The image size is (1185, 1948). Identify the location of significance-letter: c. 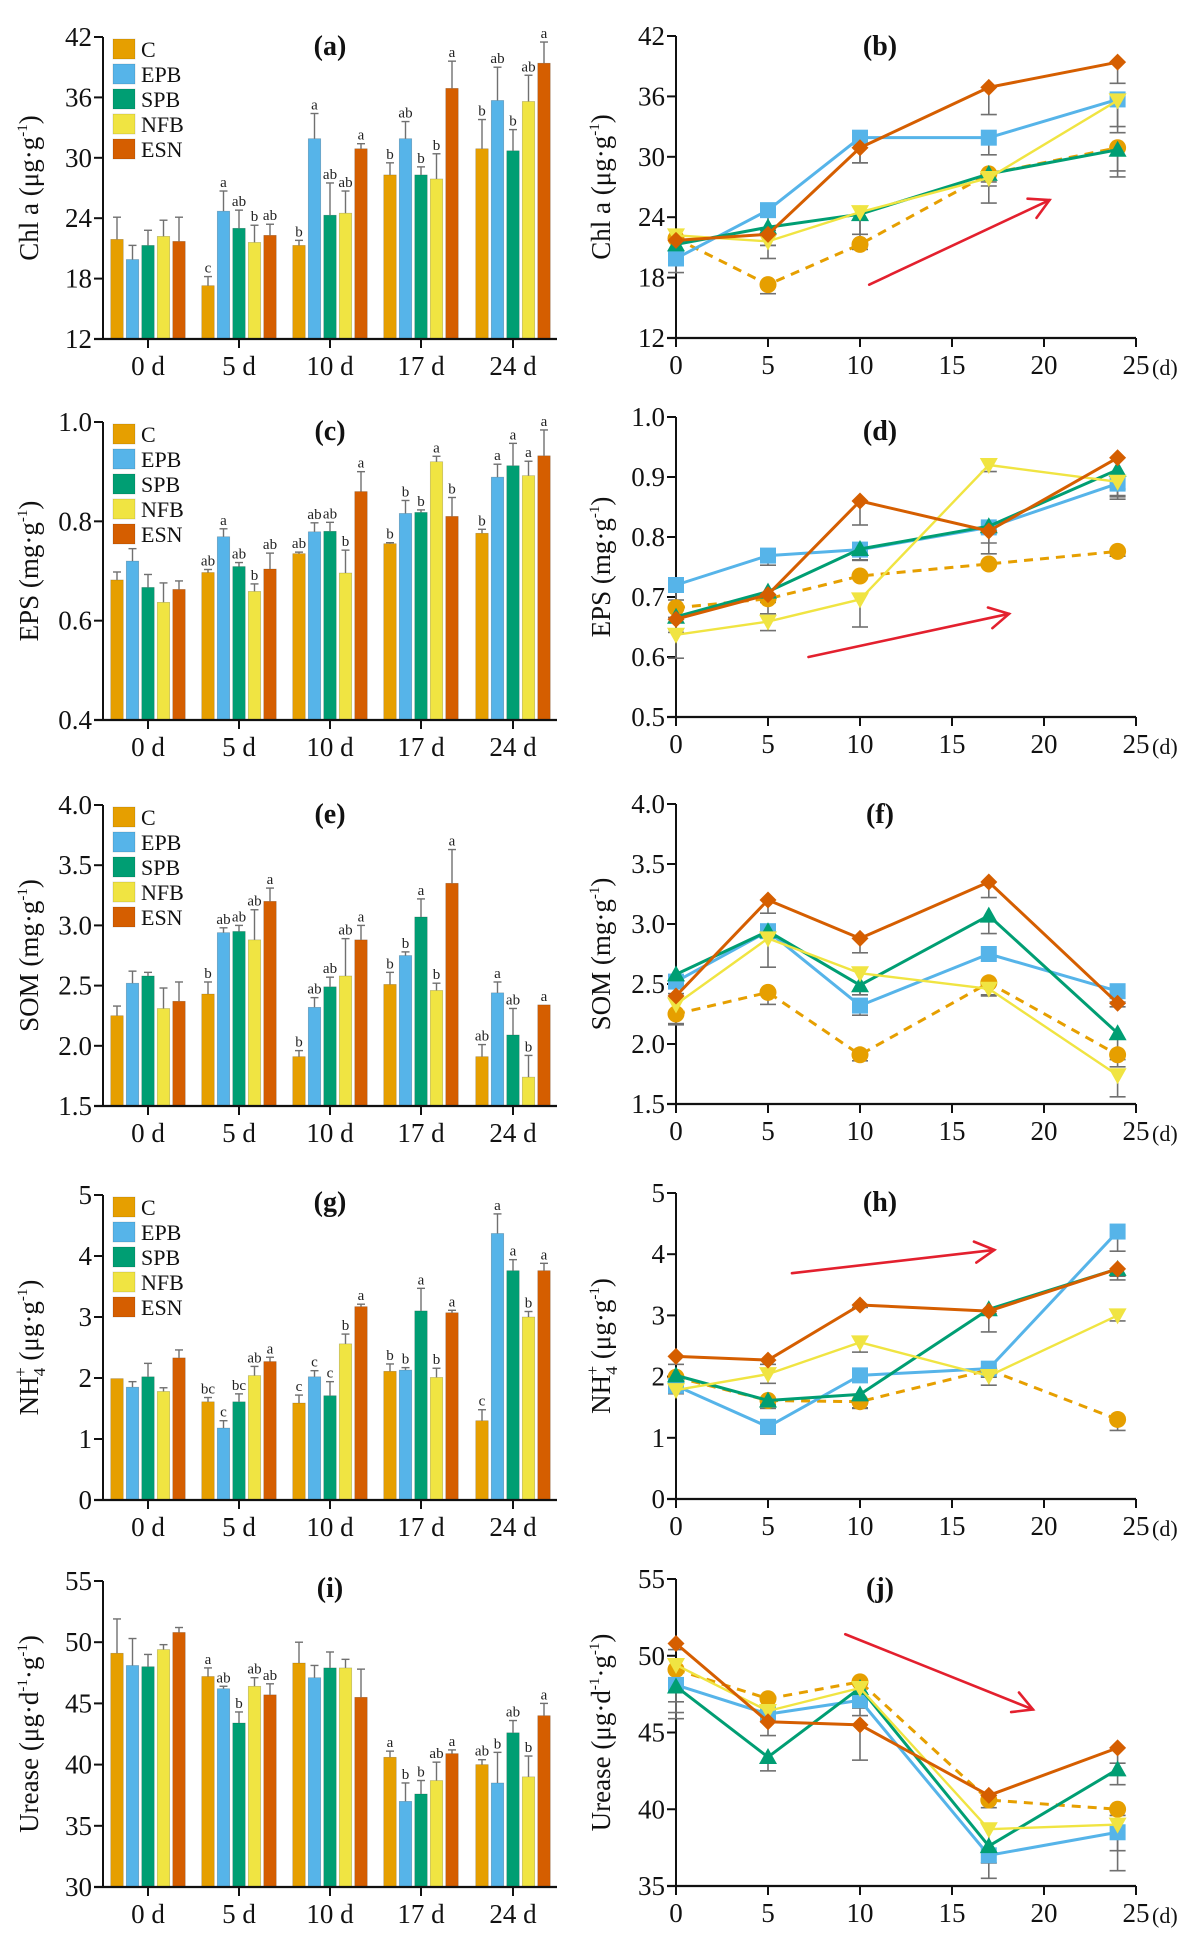
(330, 1374).